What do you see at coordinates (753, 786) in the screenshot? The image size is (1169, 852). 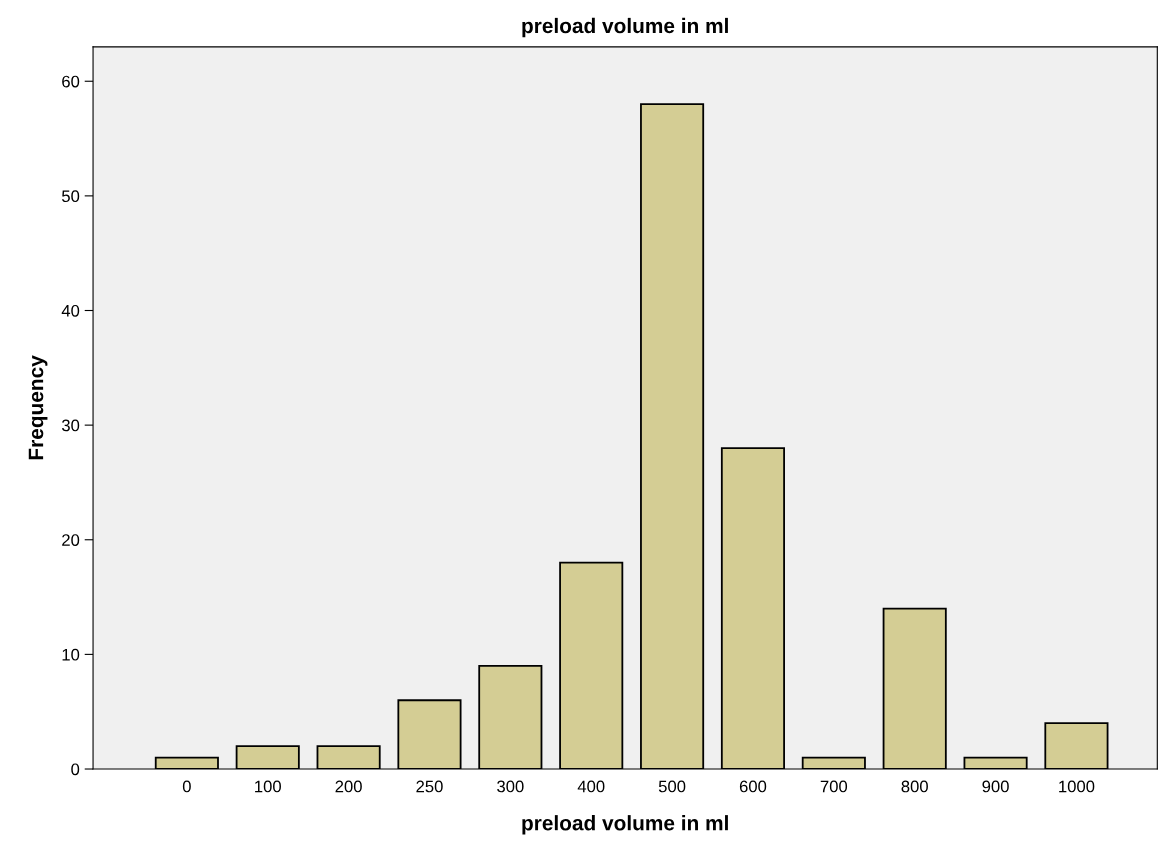 I see `x-tick-label: 600` at bounding box center [753, 786].